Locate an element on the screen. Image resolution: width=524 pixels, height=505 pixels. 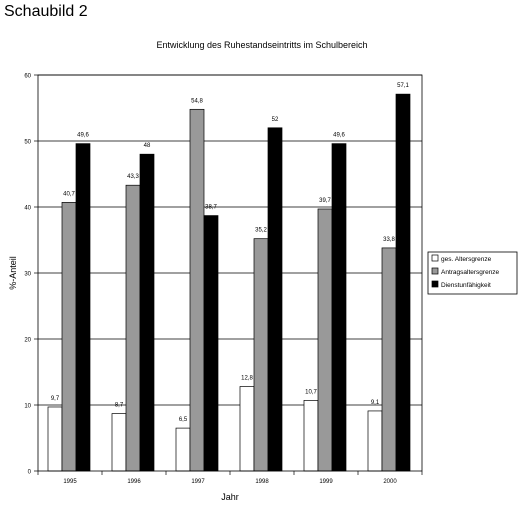
legend-label: Antragsaltersgrenze is located at coordinates (470, 272).